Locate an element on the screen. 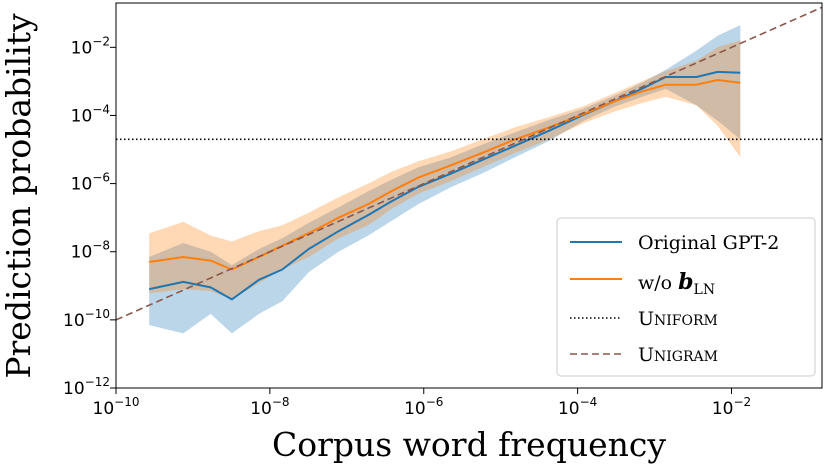  y-tick-label: 10⁻¹² is located at coordinates (86, 387).